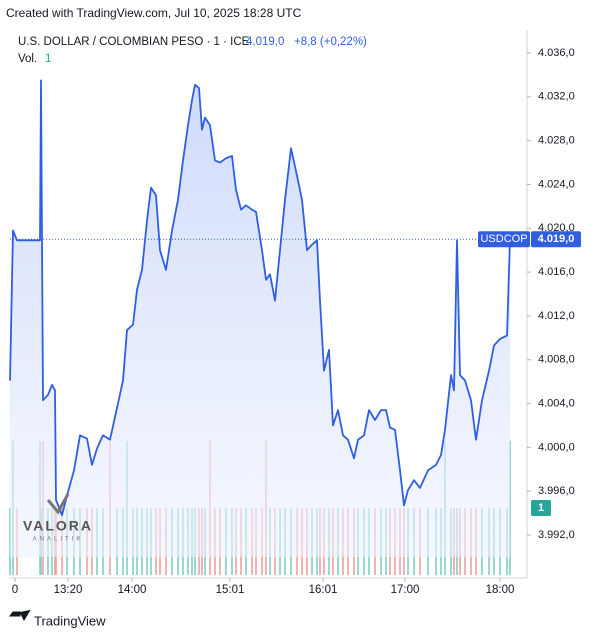  Describe the element at coordinates (556, 403) in the screenshot. I see `y-tick-label: 4.004,0` at that location.